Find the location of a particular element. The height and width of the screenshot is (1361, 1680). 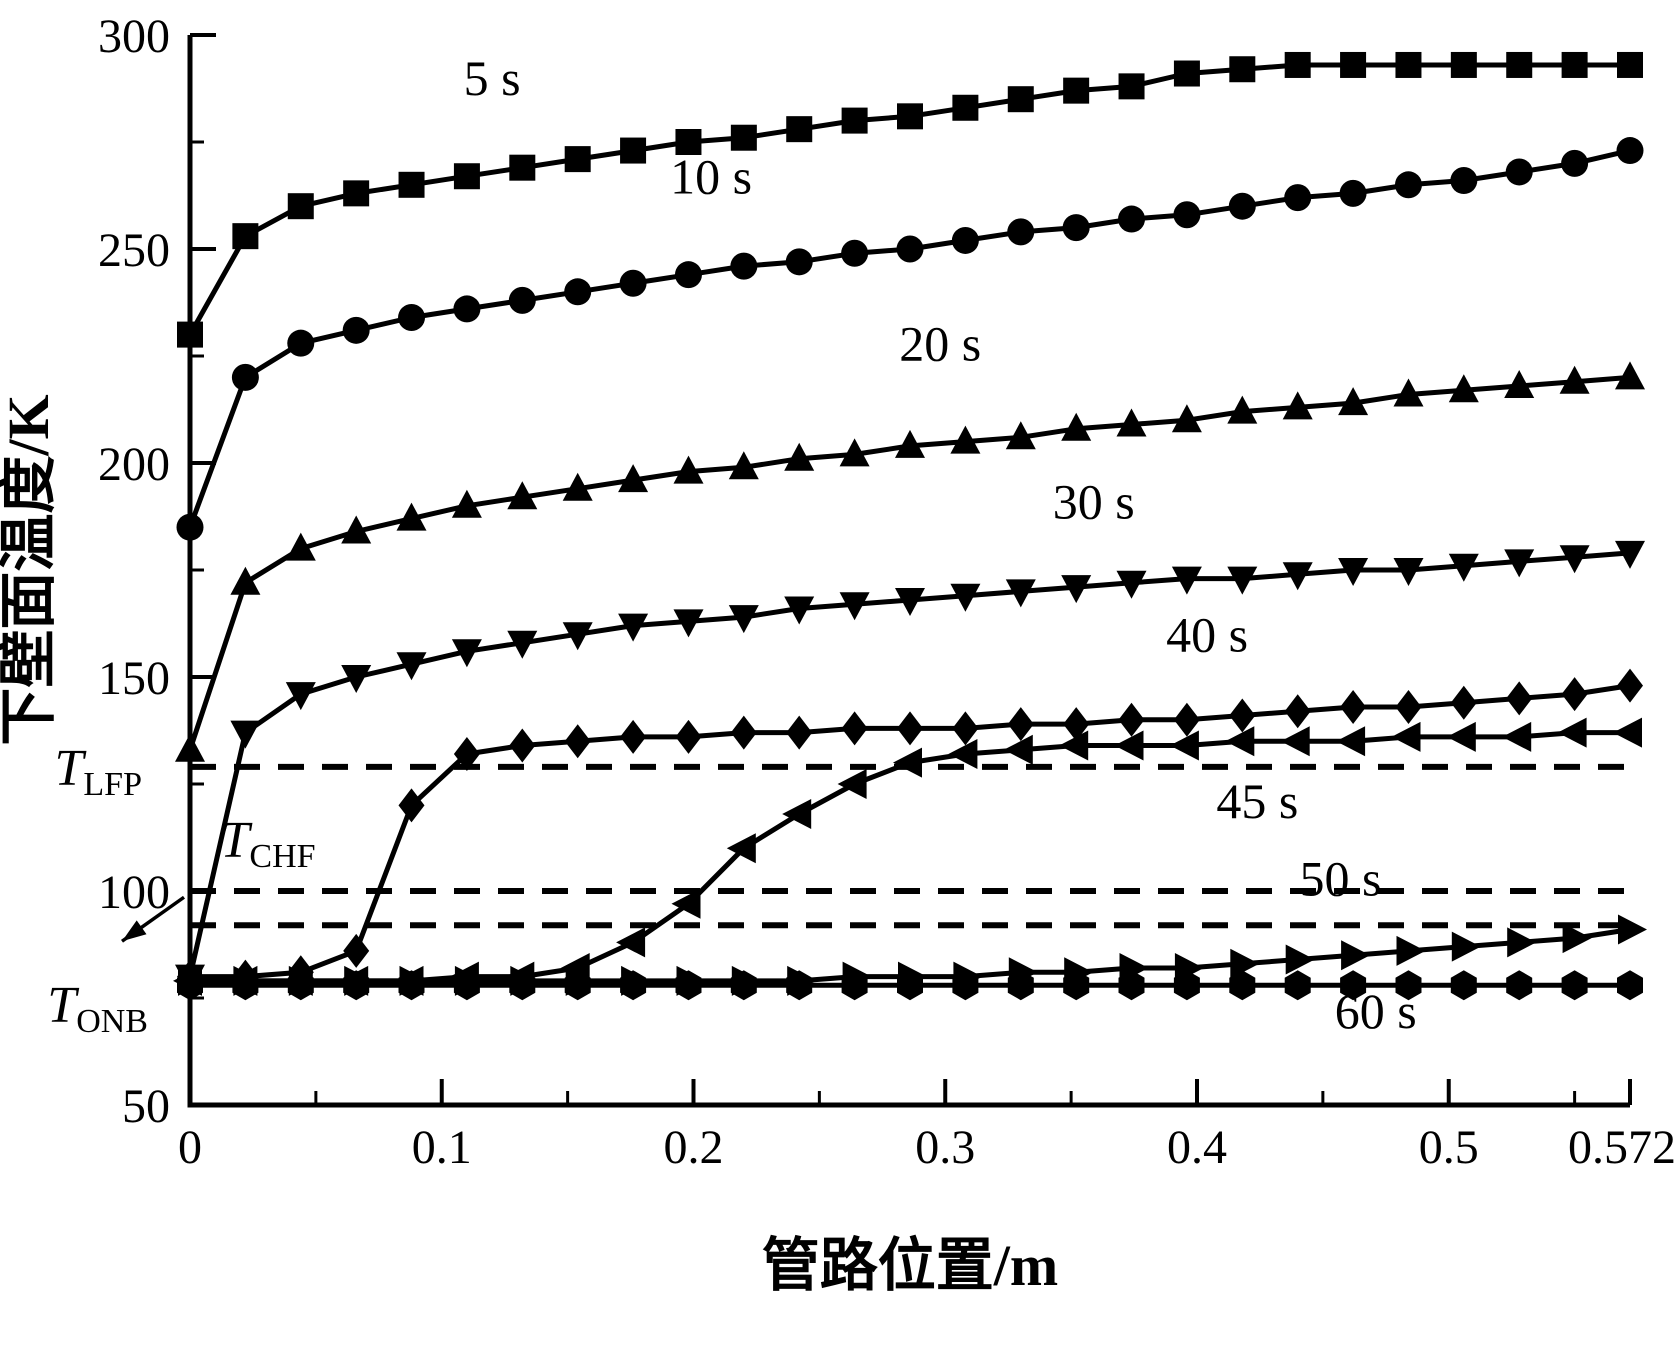

series-label-5s: 5 s is located at coordinates (492, 78).